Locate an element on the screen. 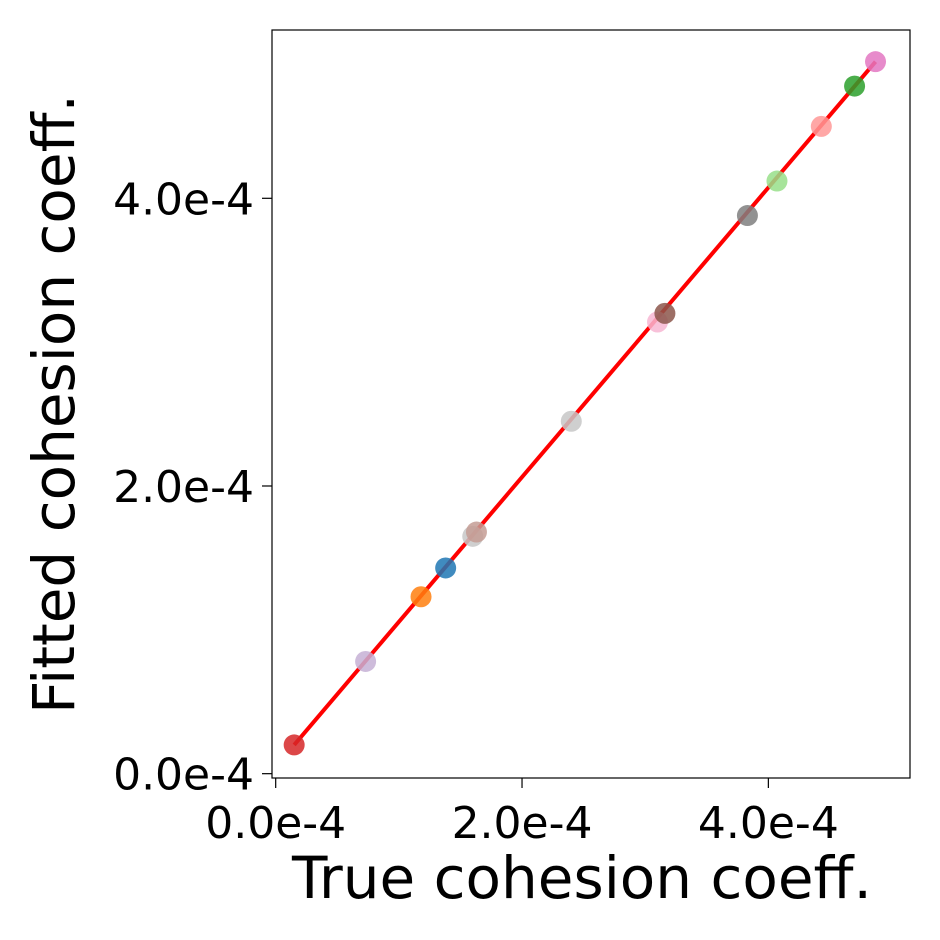 The height and width of the screenshot is (940, 940). x-axis-ticks: 0.0e-4 2.0e-4 4.0e-4 is located at coordinates (522, 813).